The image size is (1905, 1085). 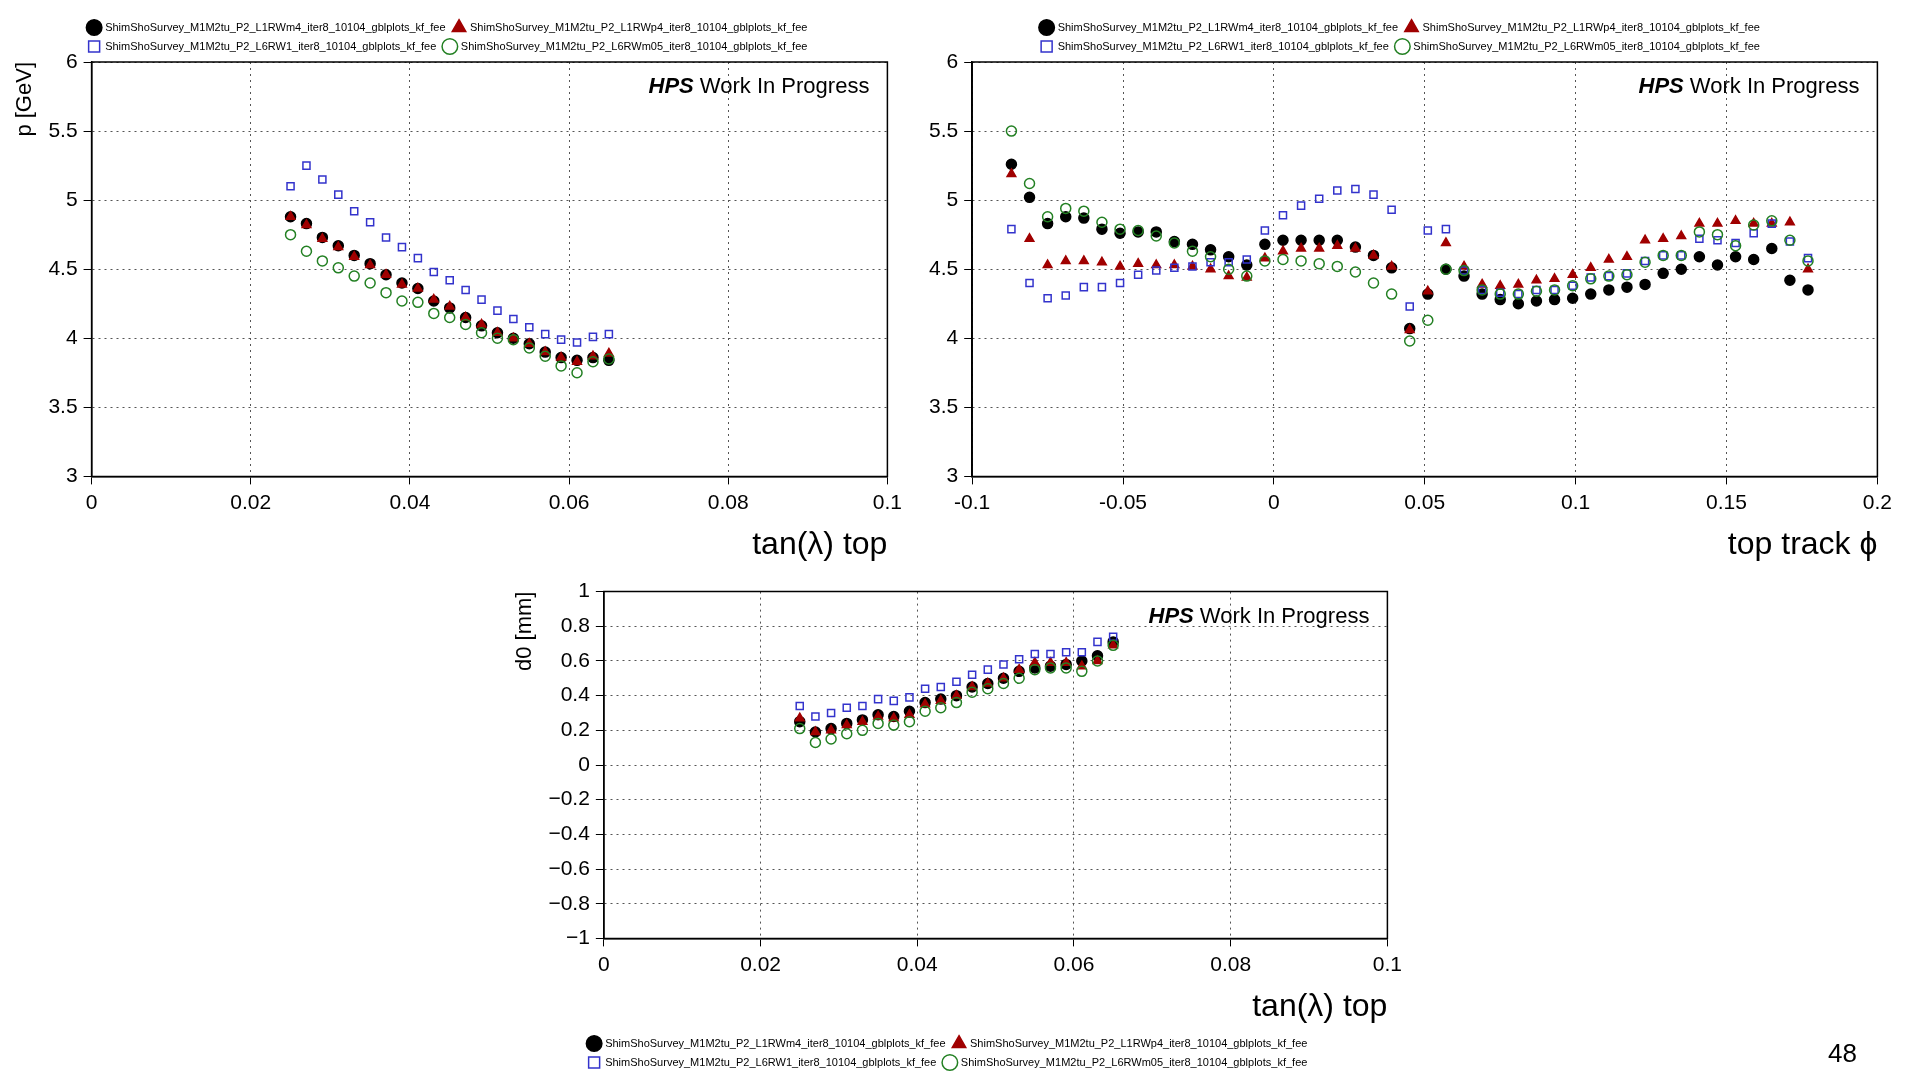 What do you see at coordinates (575, 659) in the screenshot?
I see `y-tick-label: 0.6` at bounding box center [575, 659].